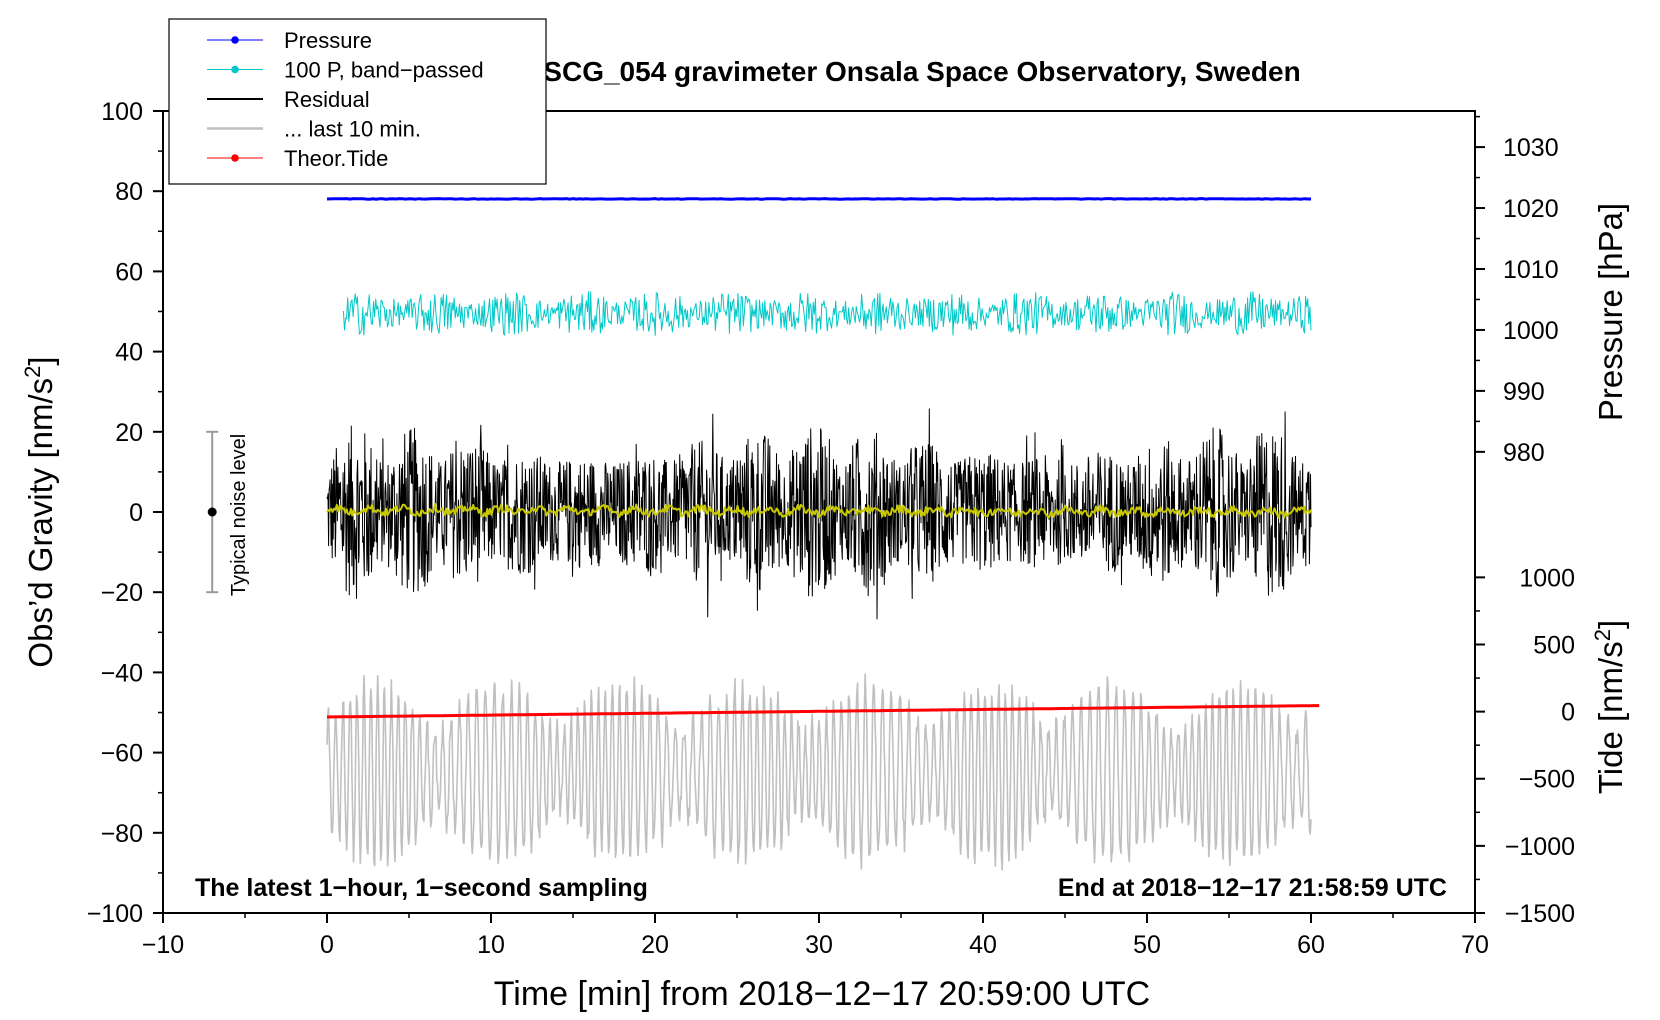 The height and width of the screenshot is (1020, 1660). What do you see at coordinates (129, 272) in the screenshot?
I see `y-tick-label: 60` at bounding box center [129, 272].